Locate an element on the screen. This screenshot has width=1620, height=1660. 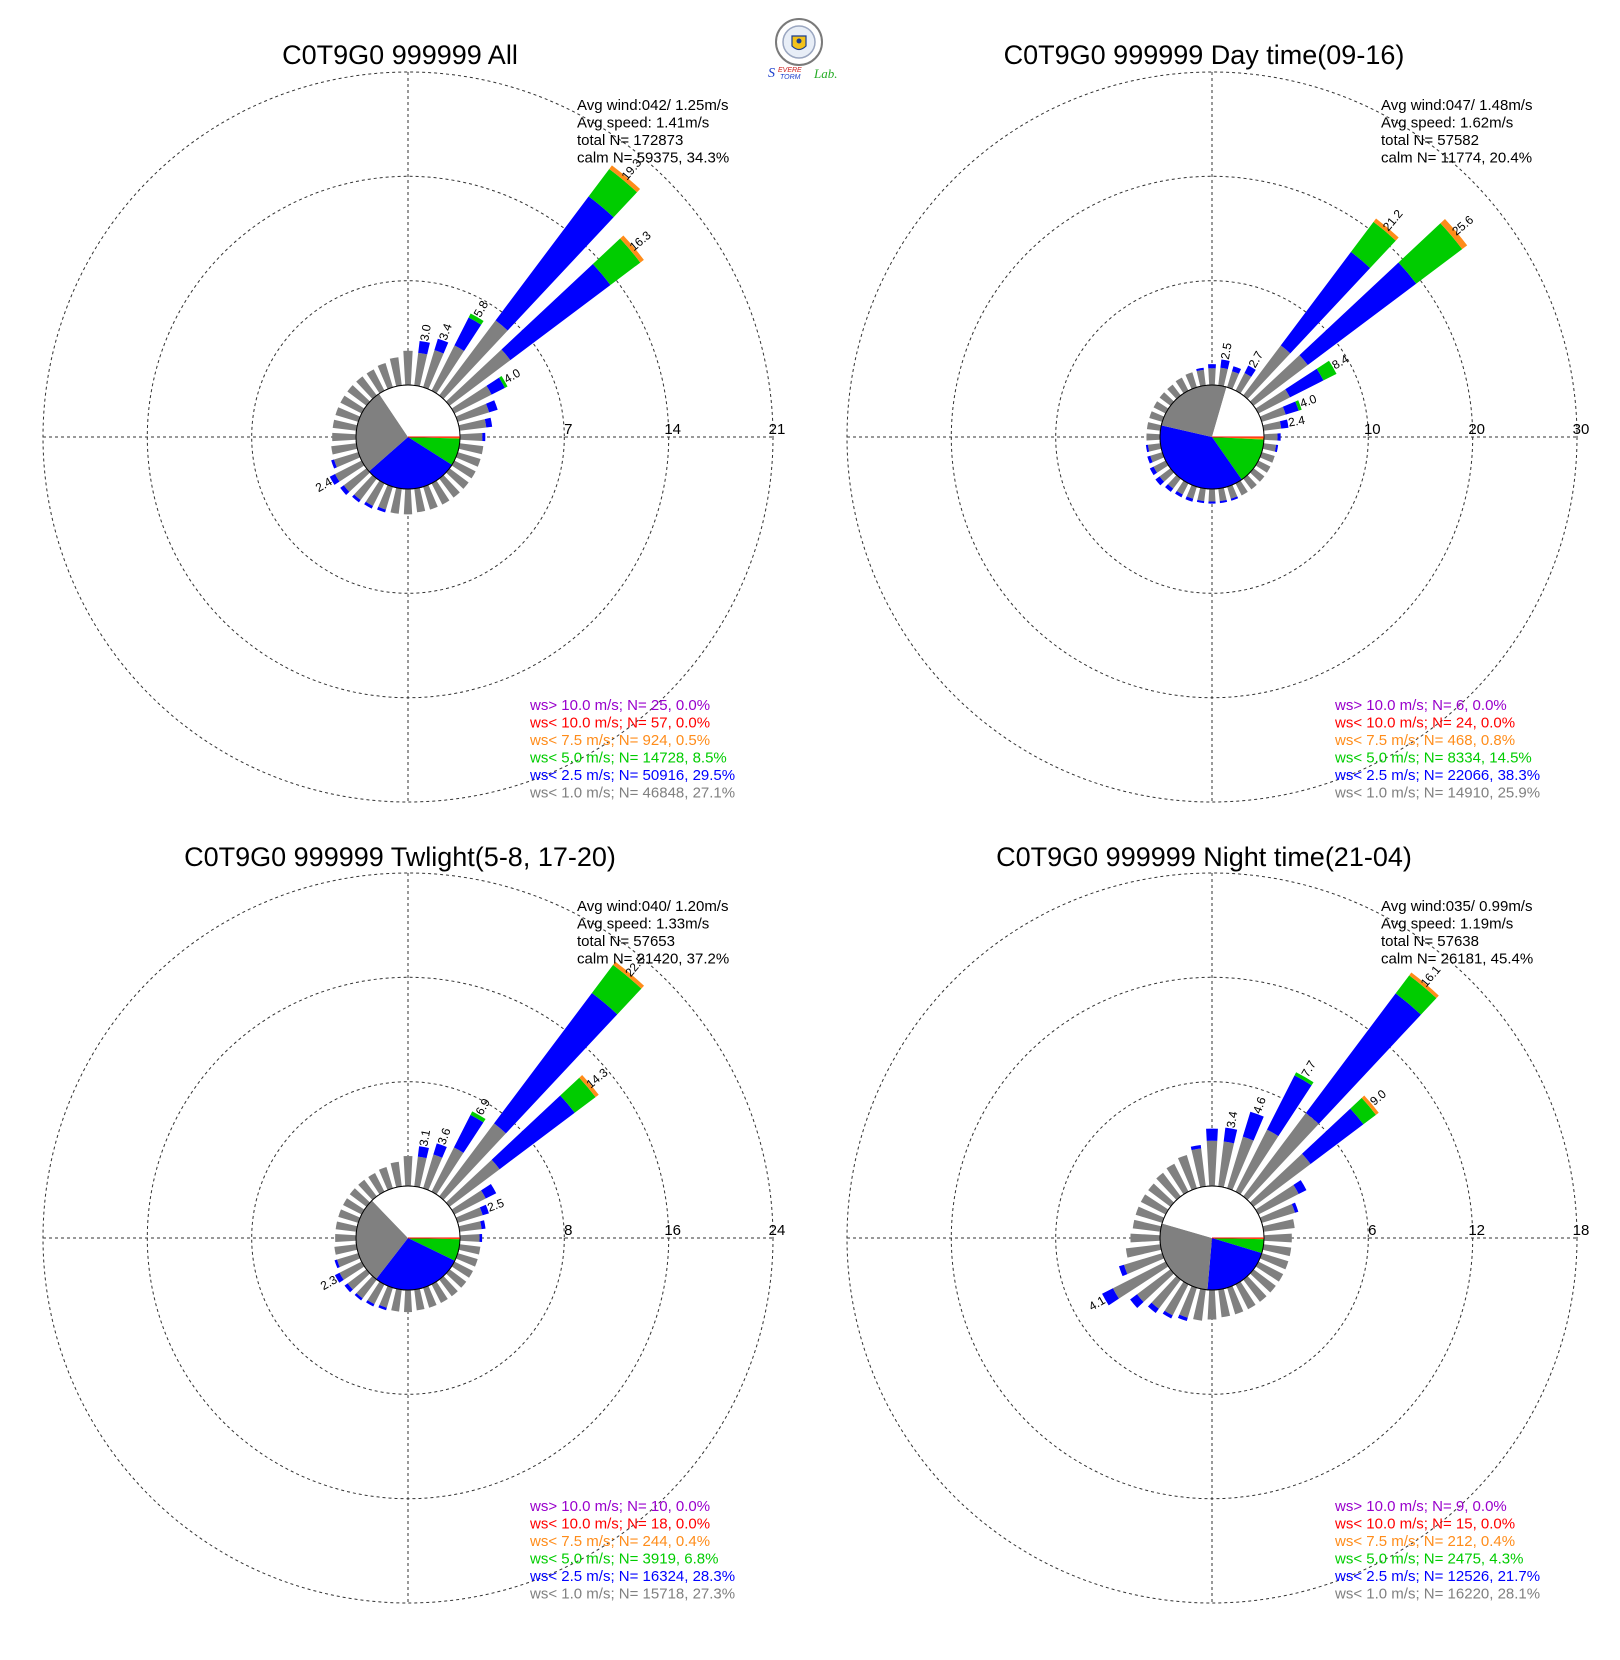
direction-bar: 4.0 is located at coordinates (1289, 407).